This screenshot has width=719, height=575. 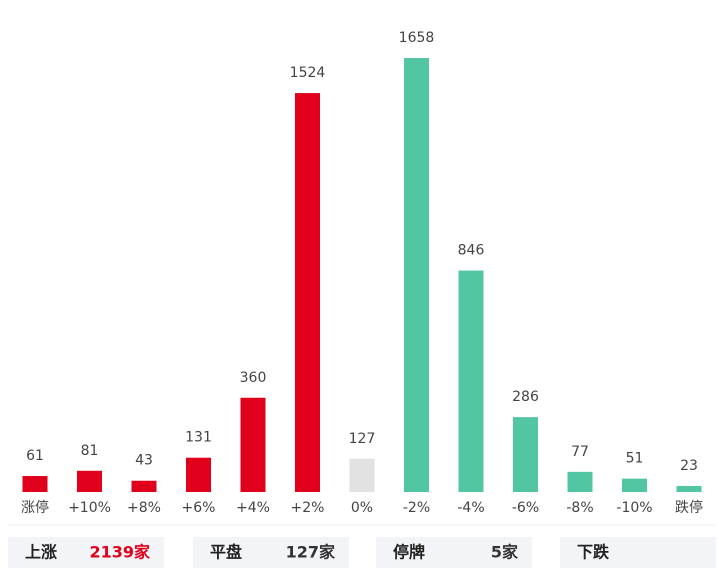 What do you see at coordinates (416, 508) in the screenshot?
I see `x-tick-label: -2%` at bounding box center [416, 508].